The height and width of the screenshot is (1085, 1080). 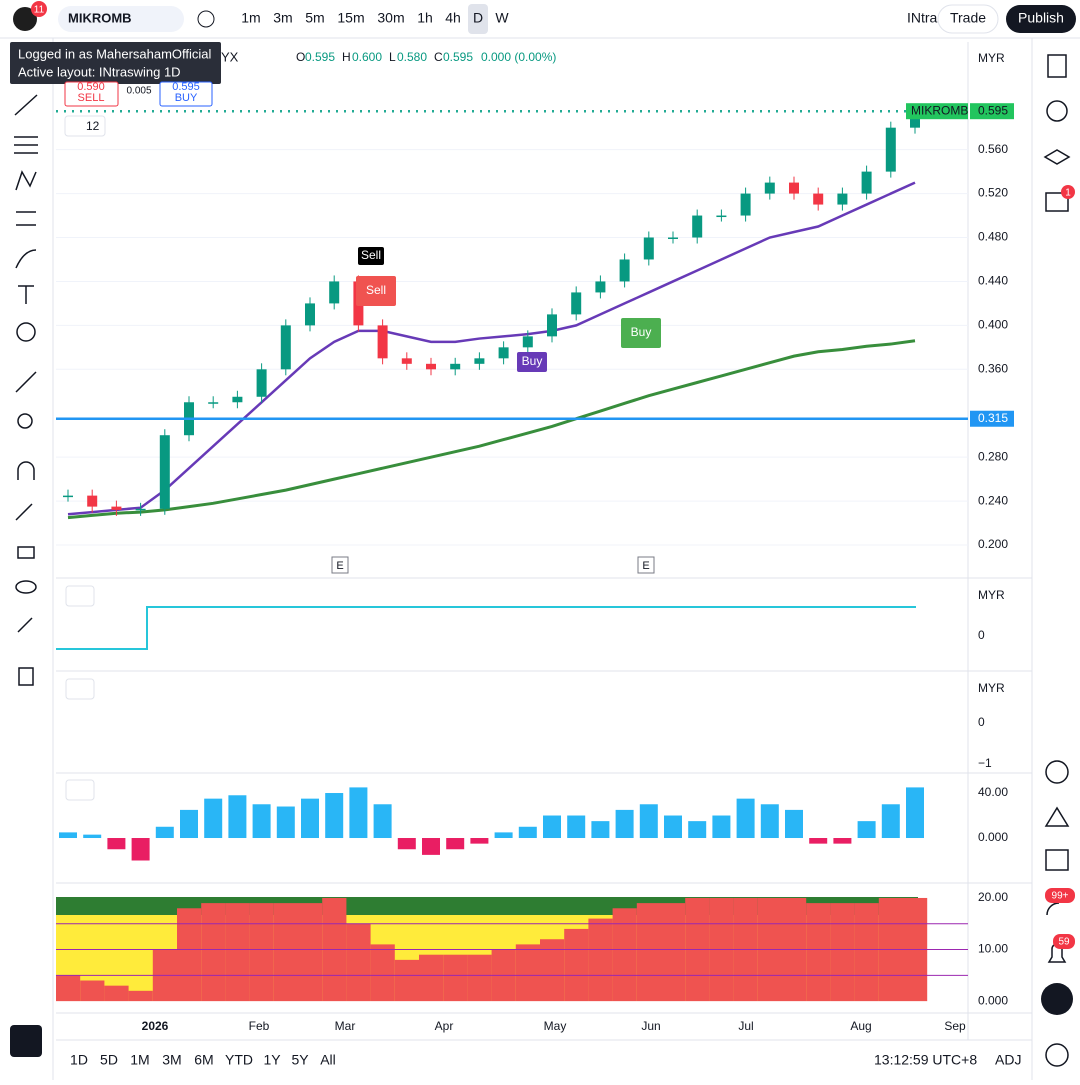 What do you see at coordinates (203, 1060) in the screenshot?
I see `range-button: 6M` at bounding box center [203, 1060].